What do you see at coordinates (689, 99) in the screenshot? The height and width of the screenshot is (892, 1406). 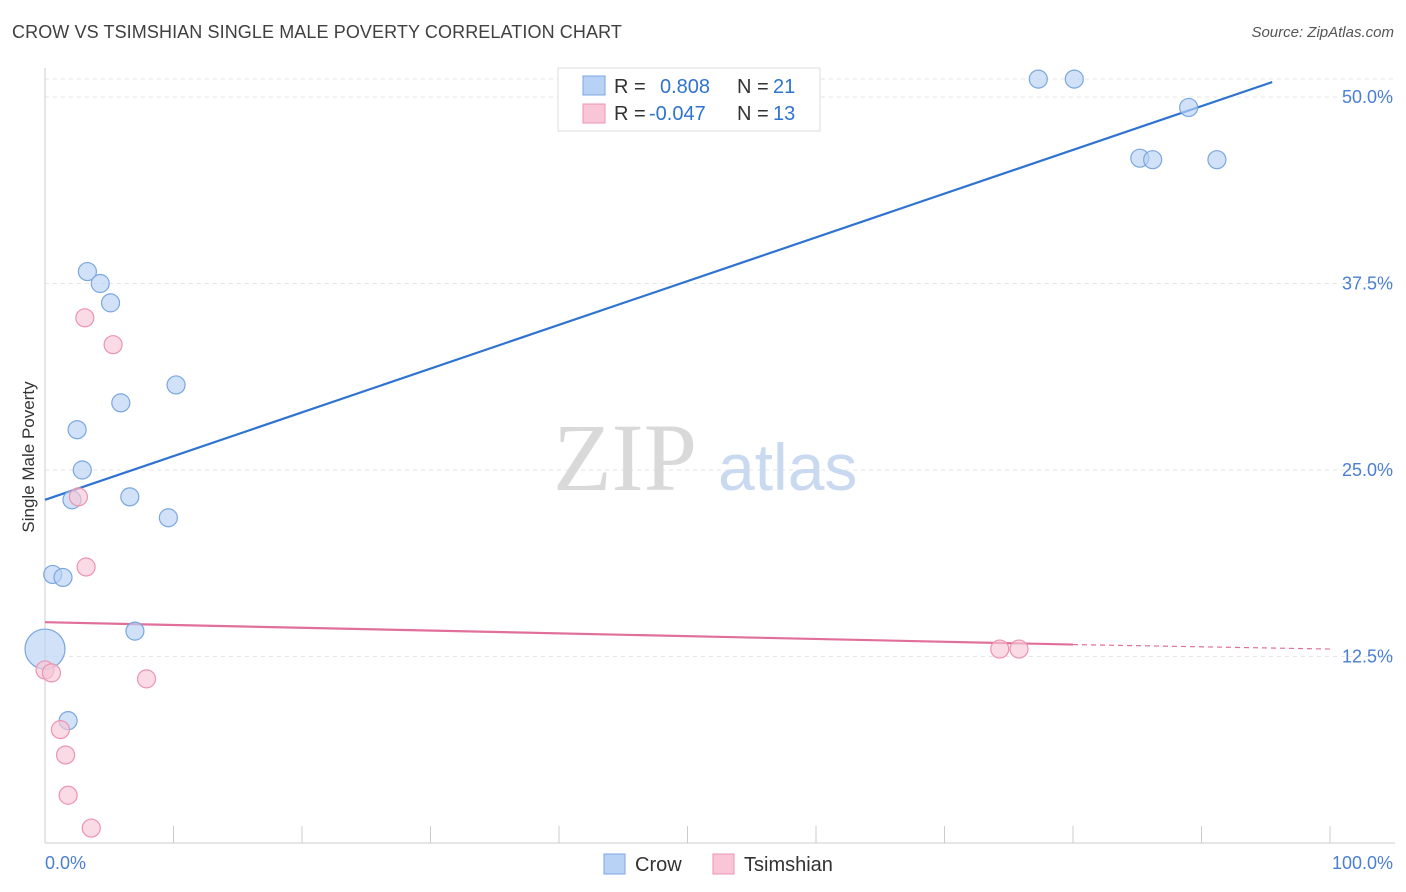 I see `stats-legend: R = 0.808 N = 21 R = -0.047 N = 13` at bounding box center [689, 99].